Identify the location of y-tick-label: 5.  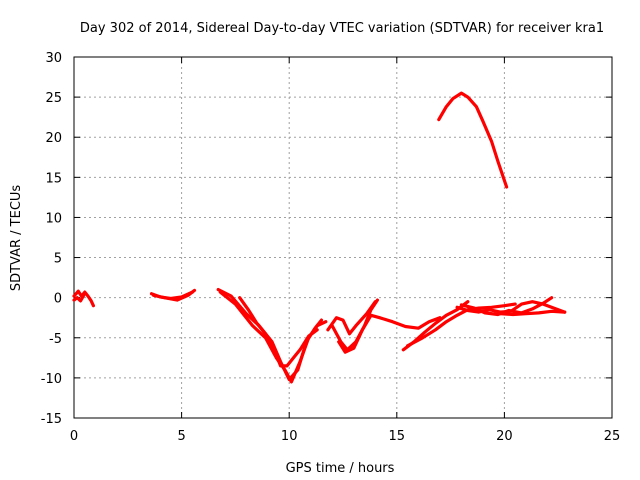
(58, 259).